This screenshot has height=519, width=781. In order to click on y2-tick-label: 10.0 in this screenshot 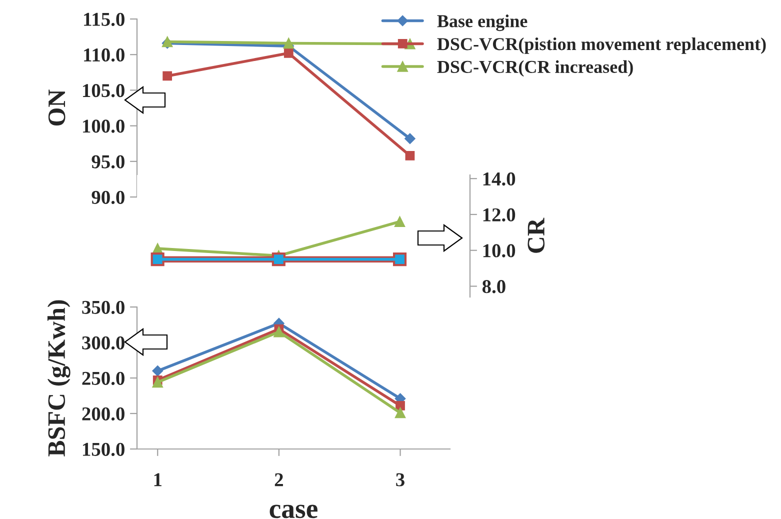, I will do `click(499, 251)`.